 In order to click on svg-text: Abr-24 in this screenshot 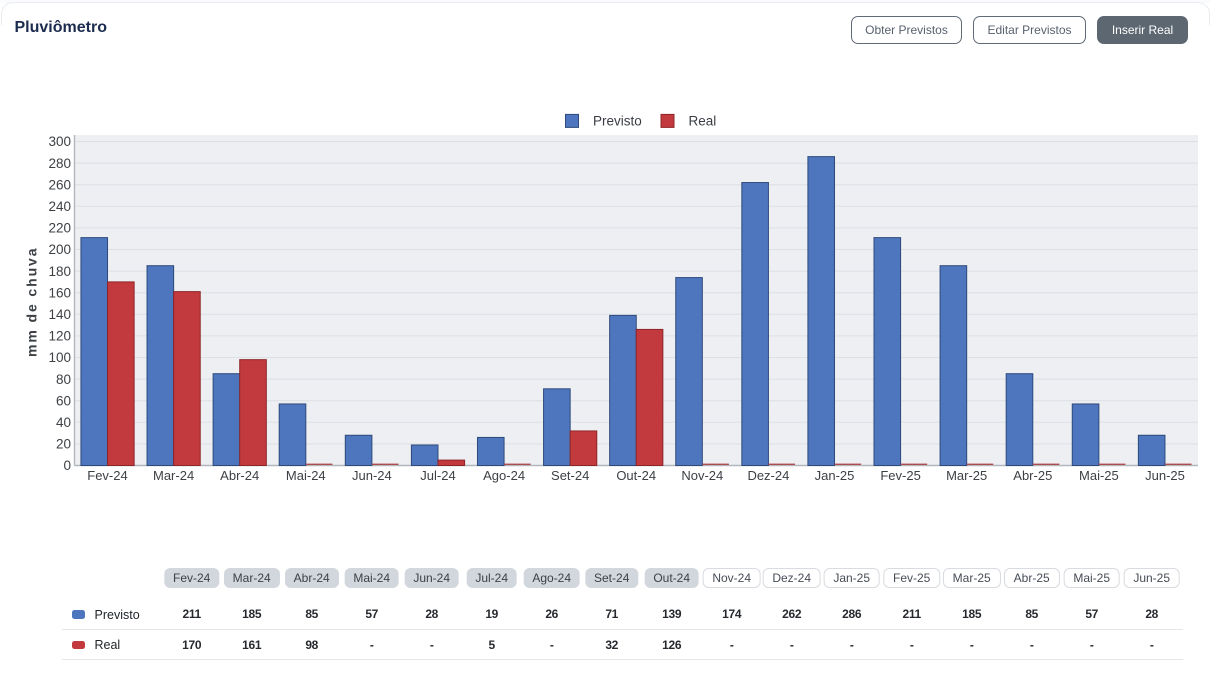, I will do `click(239, 475)`.